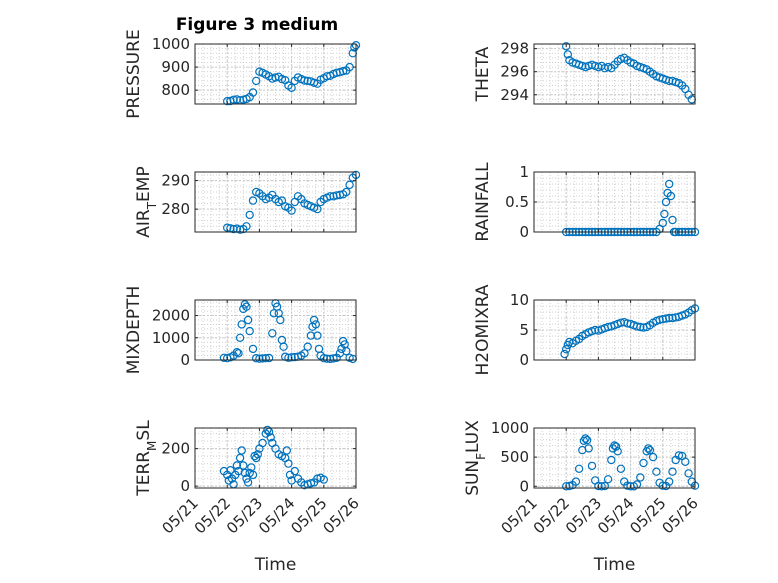 The width and height of the screenshot is (778, 583). I want to click on y-axis-label: SUNFLUX, so click(475, 458).